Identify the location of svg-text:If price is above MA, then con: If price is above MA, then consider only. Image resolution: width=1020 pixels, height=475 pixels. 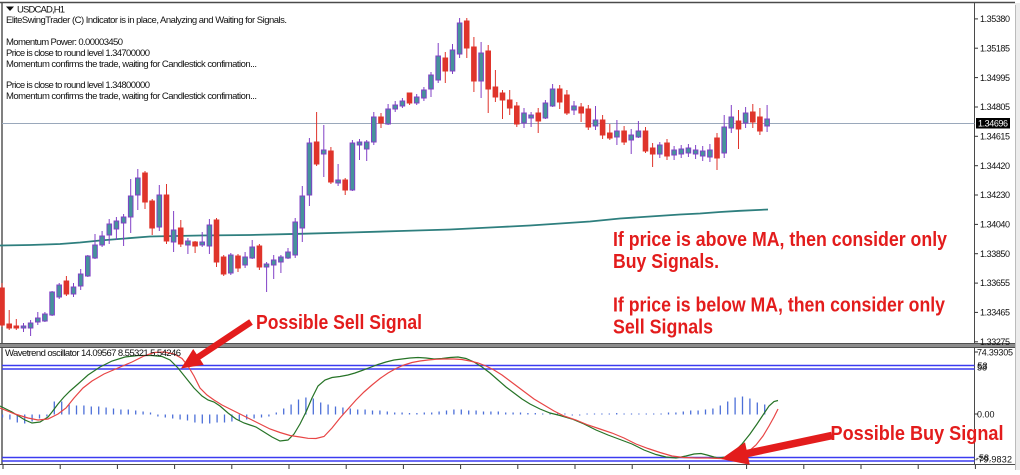
(780, 240).